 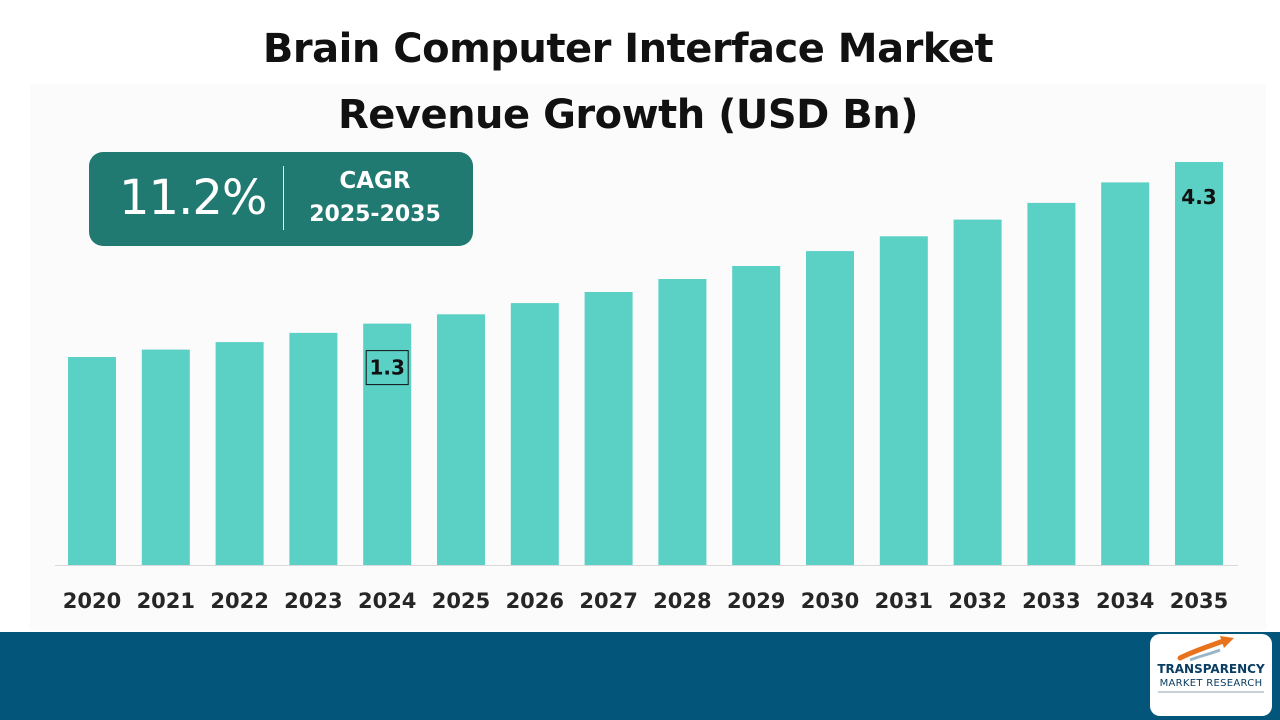 What do you see at coordinates (283, 198) in the screenshot?
I see `cagr-divider` at bounding box center [283, 198].